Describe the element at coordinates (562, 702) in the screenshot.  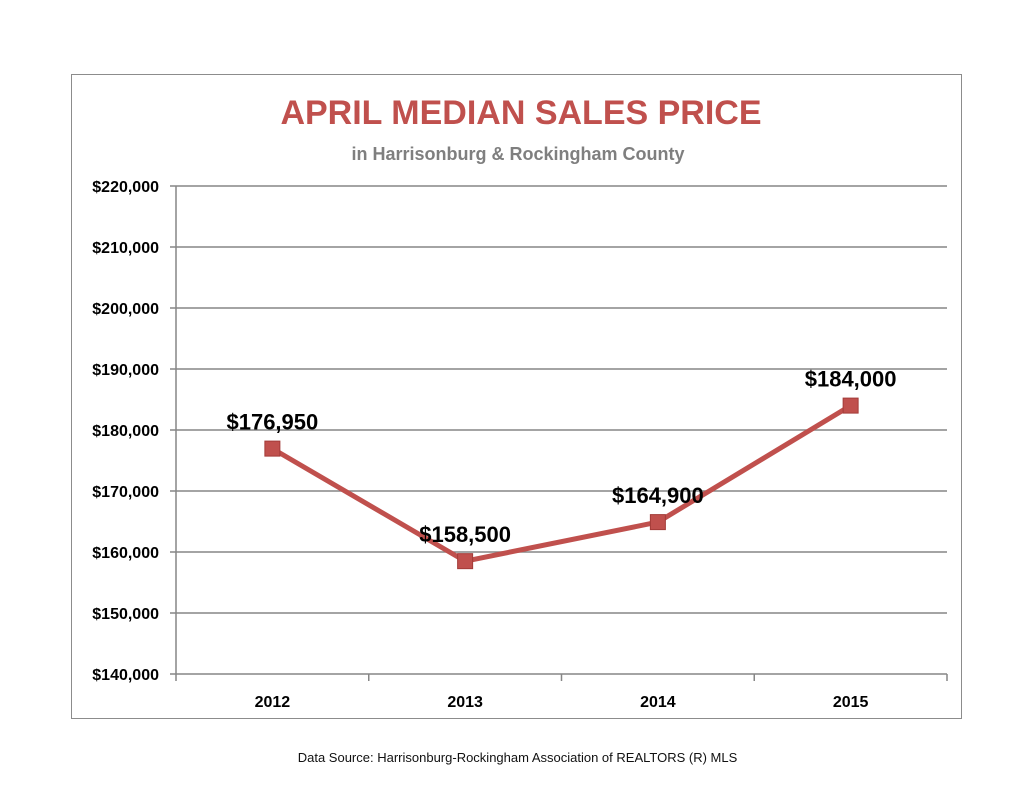
I see `x-axis-tick-labels: 2012 2013 2014 2015` at that location.